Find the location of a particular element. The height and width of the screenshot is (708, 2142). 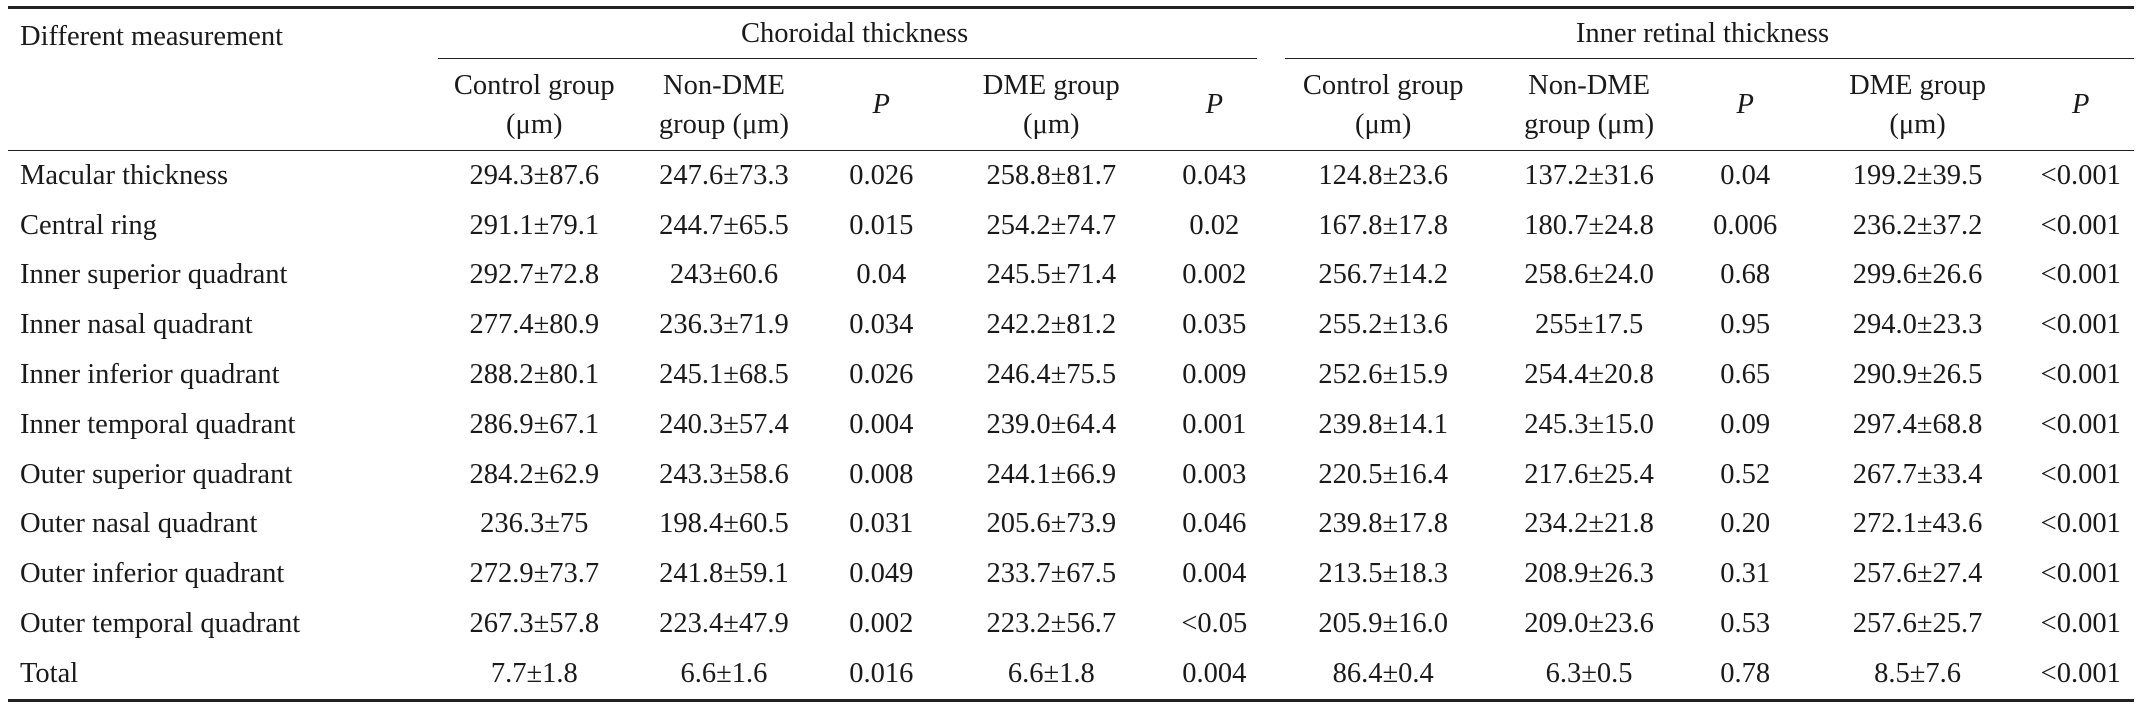

table-cell: 0.003 is located at coordinates (1214, 474).